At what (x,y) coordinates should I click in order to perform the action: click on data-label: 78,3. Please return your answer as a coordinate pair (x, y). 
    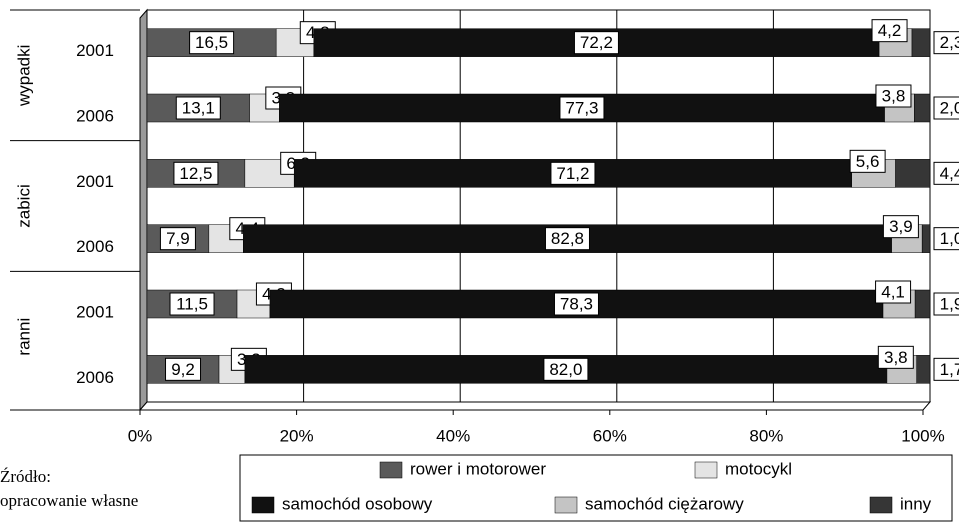
    Looking at the image, I should click on (576, 303).